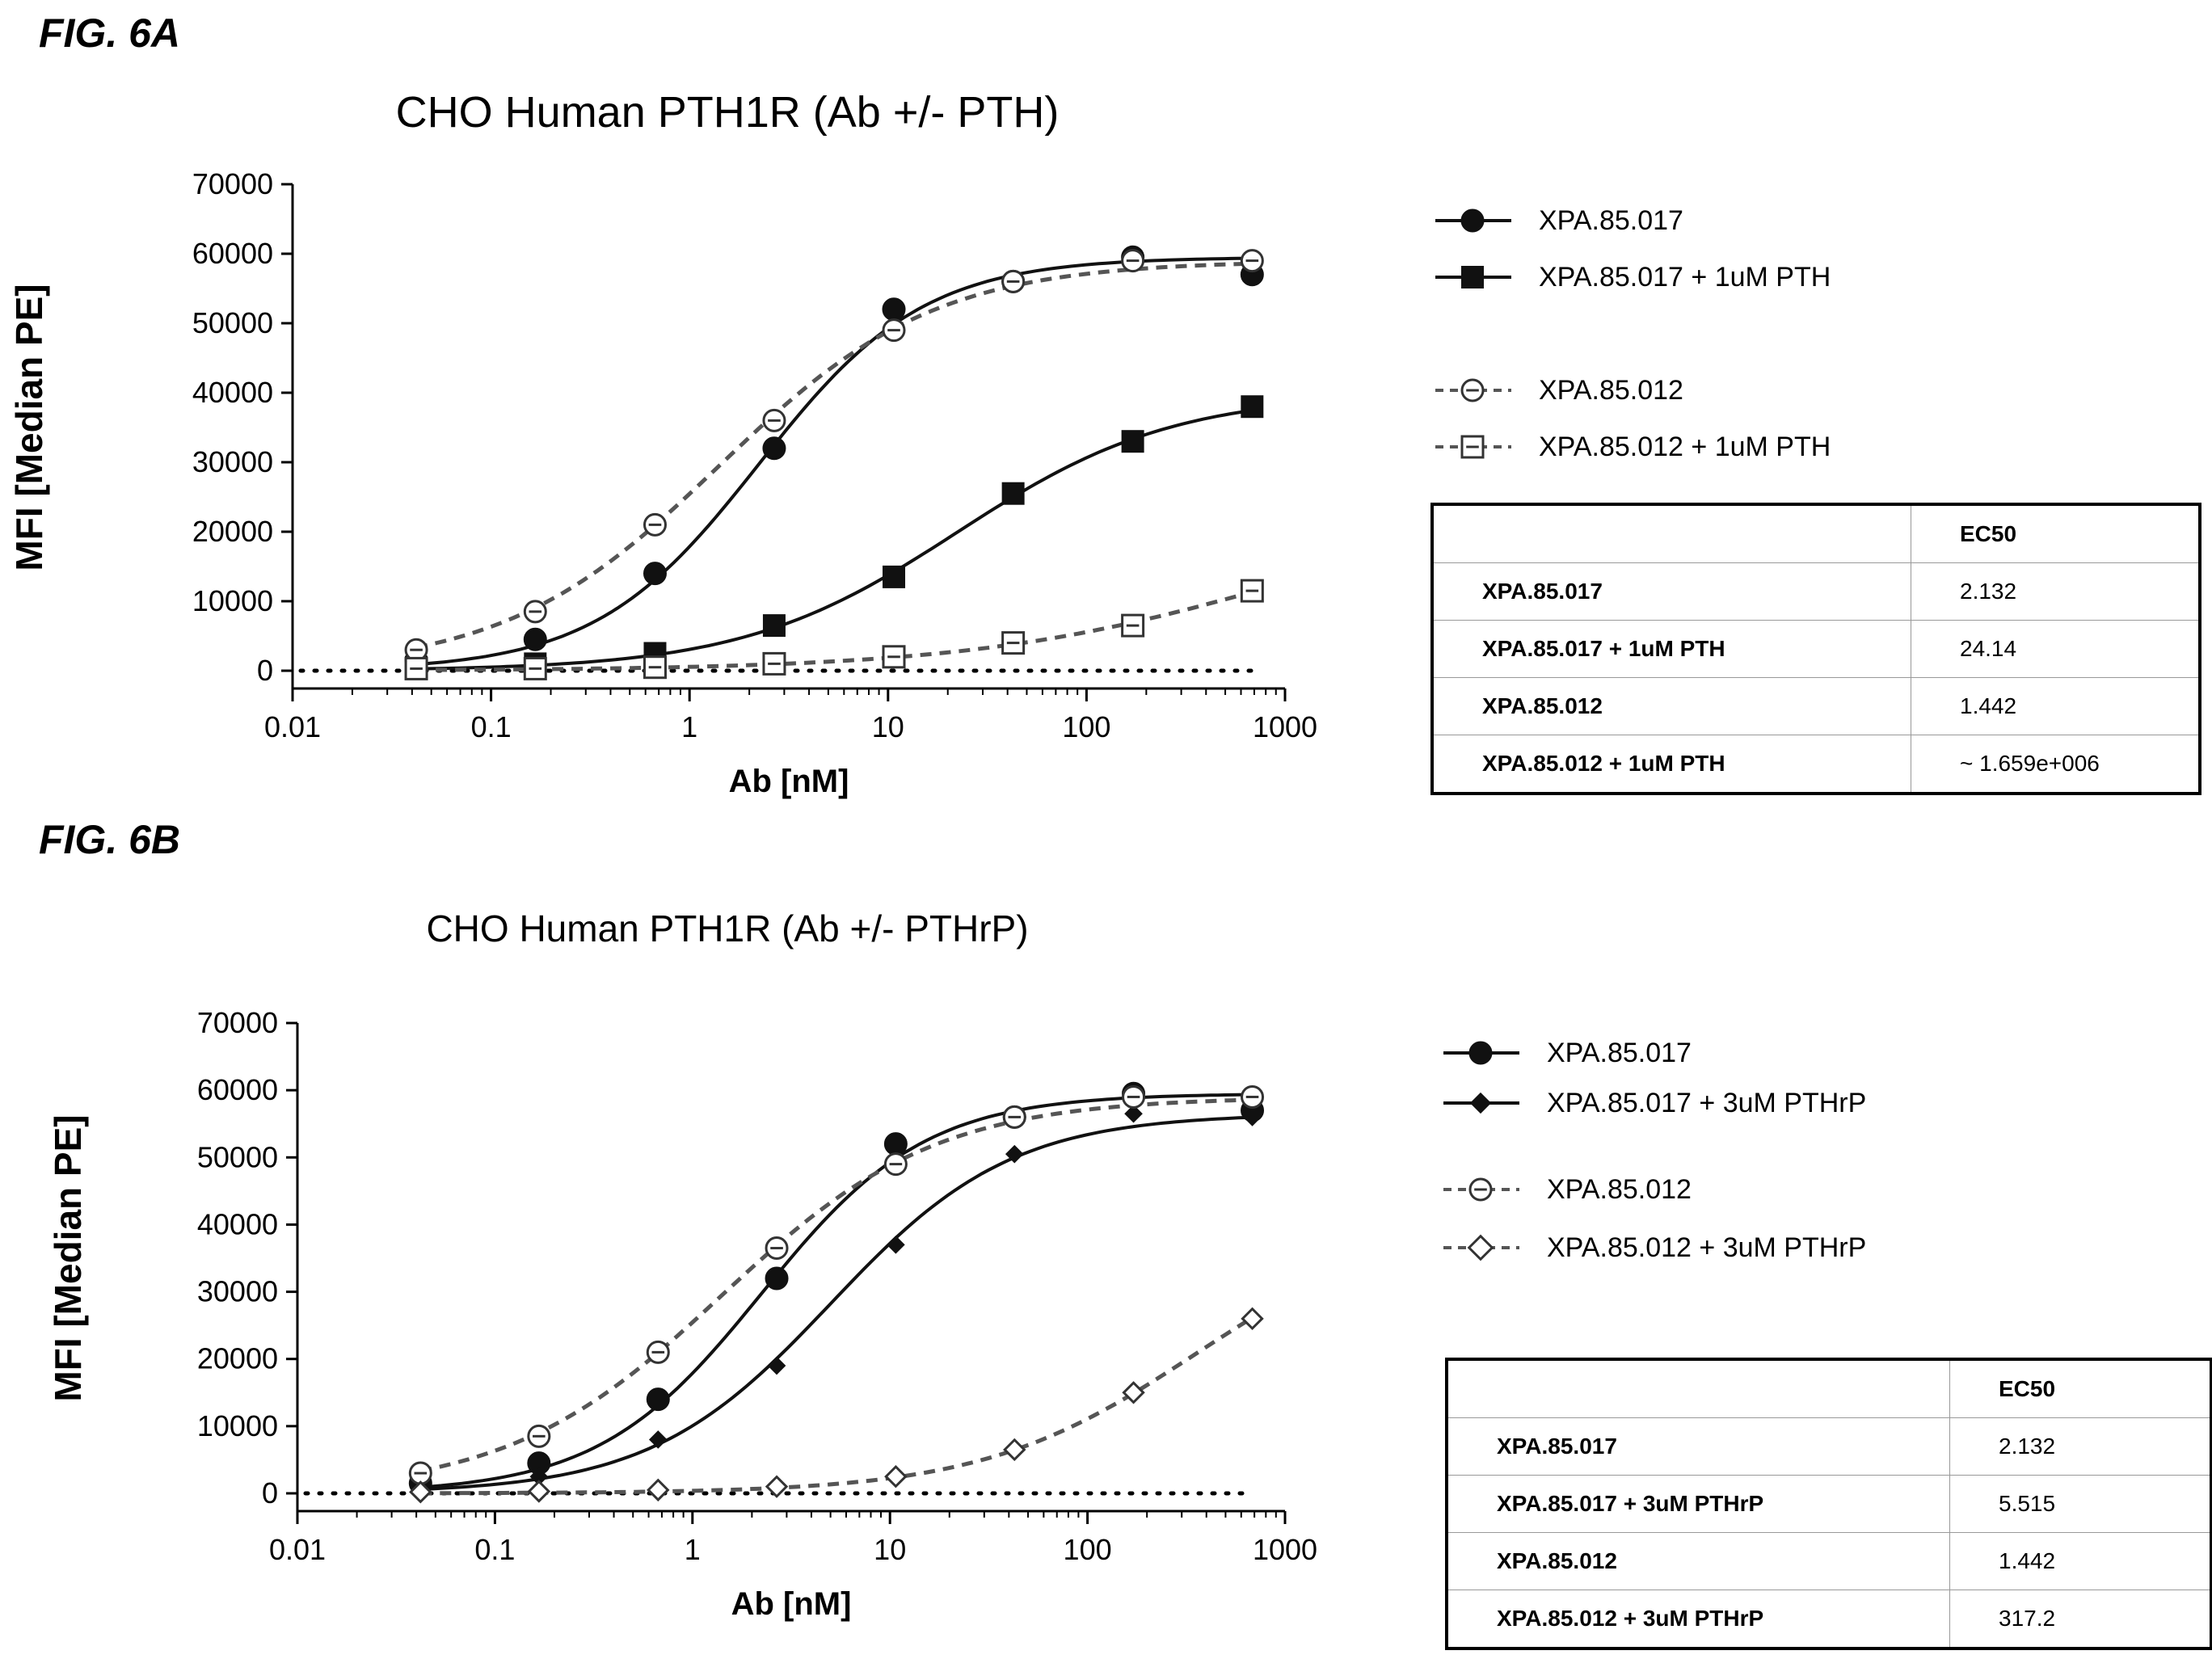 This screenshot has width=2212, height=1659. I want to click on table-header-cell: EC50, so click(2080, 1388).